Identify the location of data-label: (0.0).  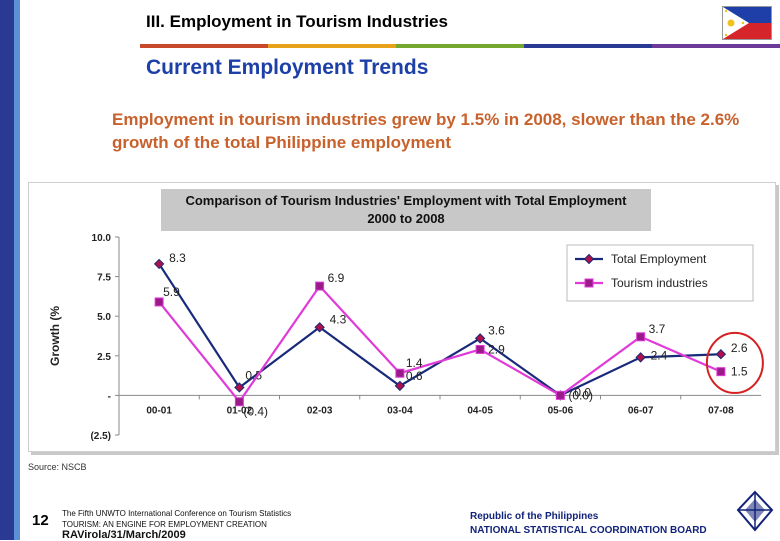
(580, 395).